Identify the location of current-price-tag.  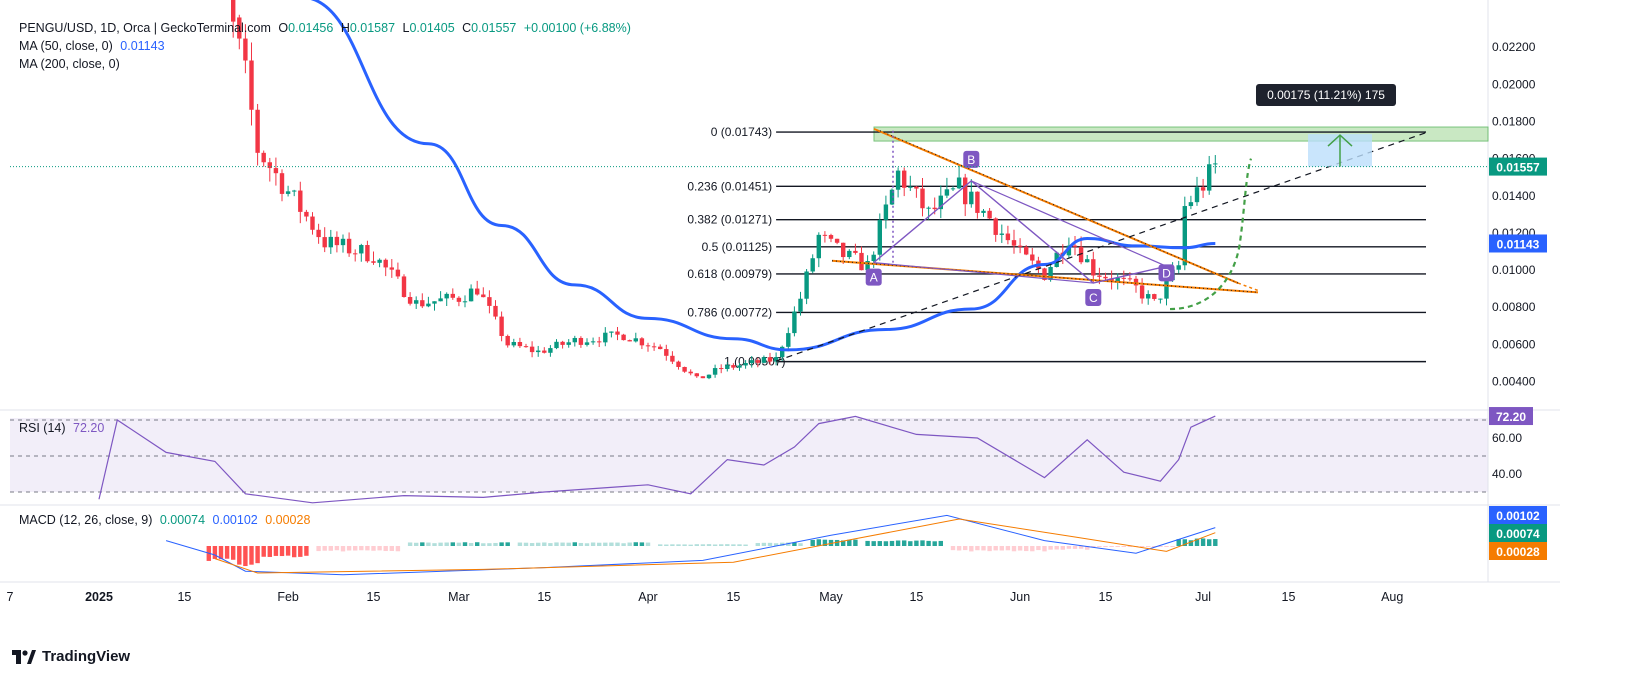
(1518, 166).